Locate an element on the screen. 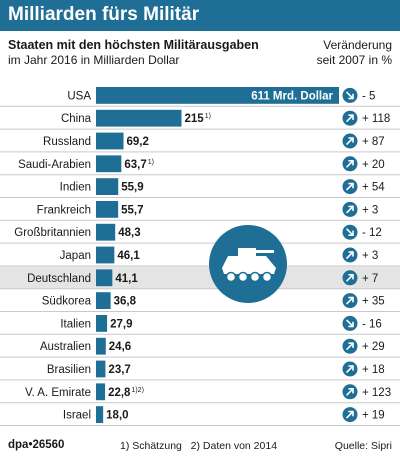 The height and width of the screenshot is (465, 400). footnotes: 1) Schätzung 2) Daten von 2014 is located at coordinates (198, 446).